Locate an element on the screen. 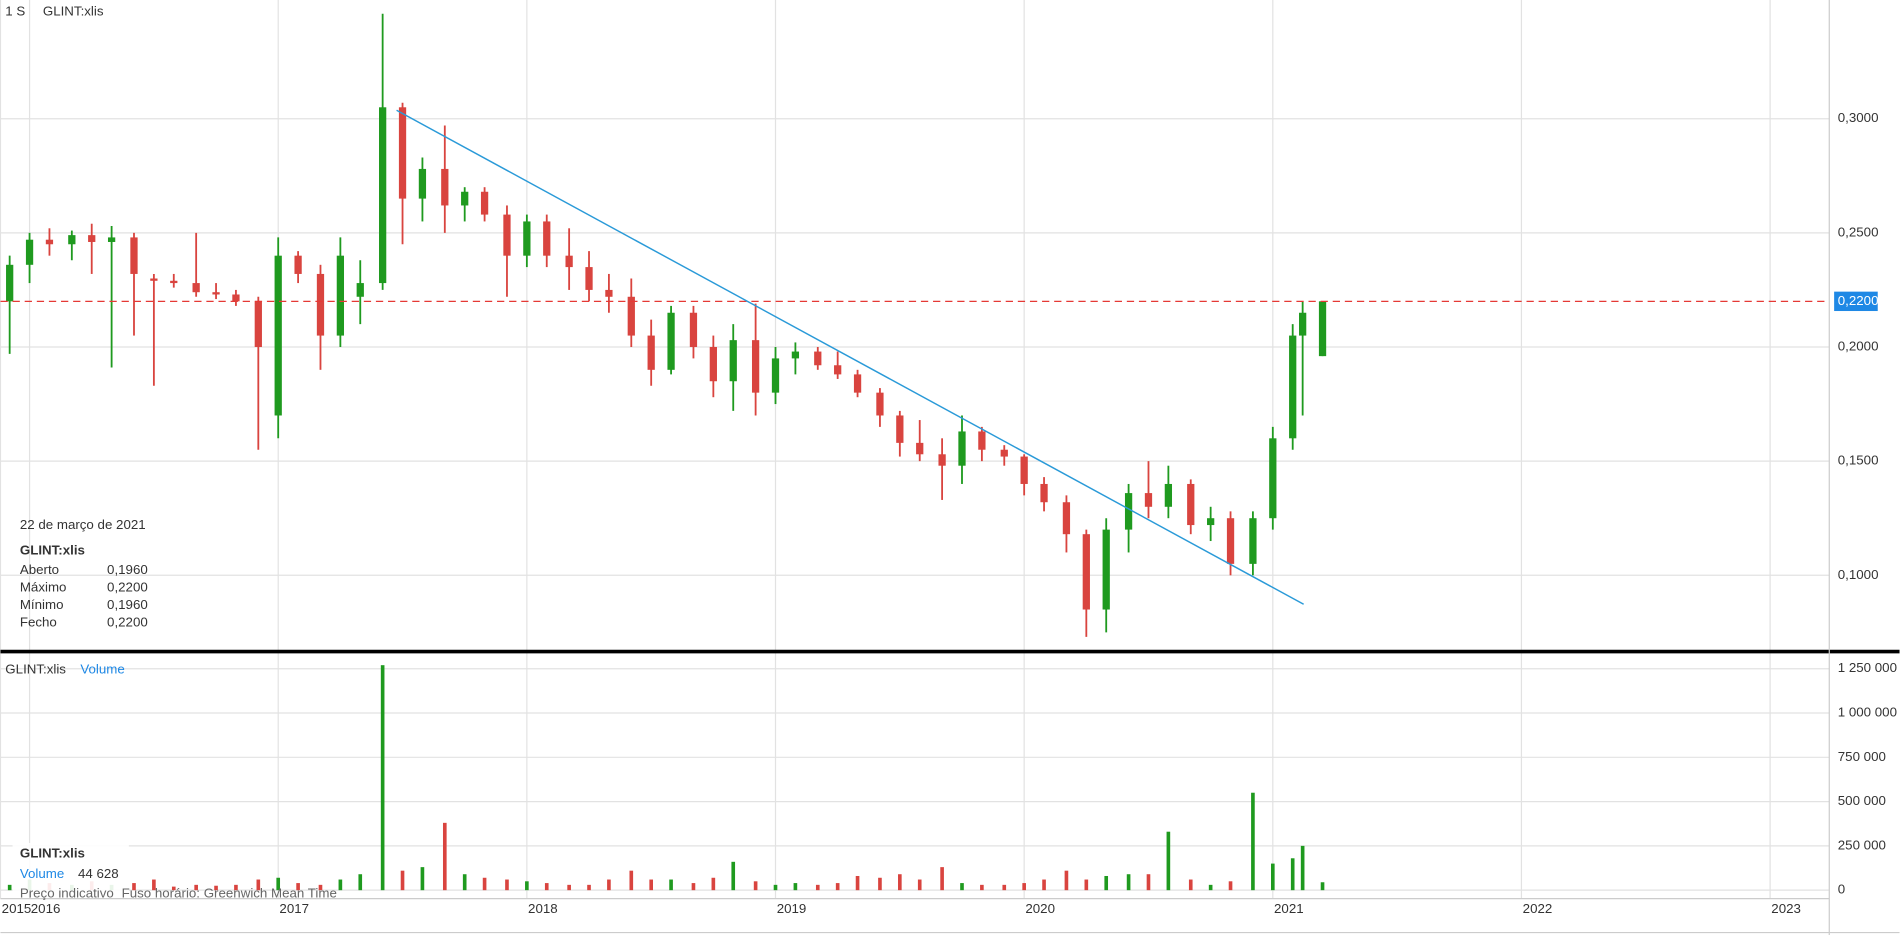  info-symbol: GLINT:xlis is located at coordinates (52, 550).